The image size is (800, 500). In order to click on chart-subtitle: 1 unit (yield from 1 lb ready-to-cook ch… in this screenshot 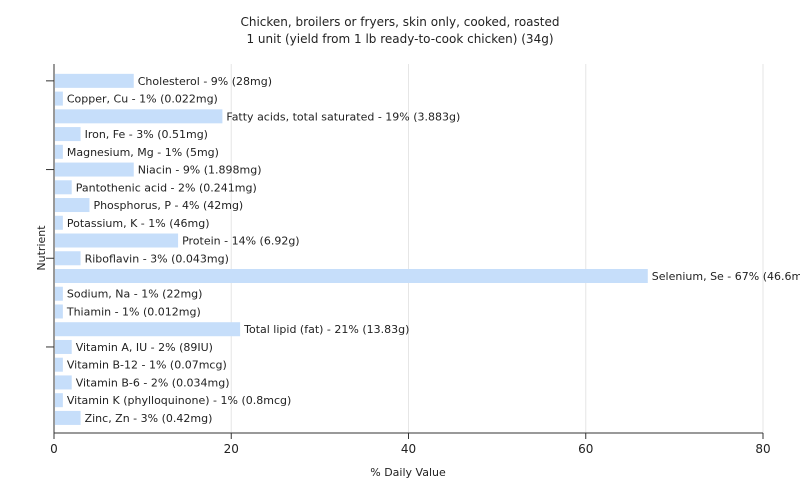, I will do `click(400, 39)`.